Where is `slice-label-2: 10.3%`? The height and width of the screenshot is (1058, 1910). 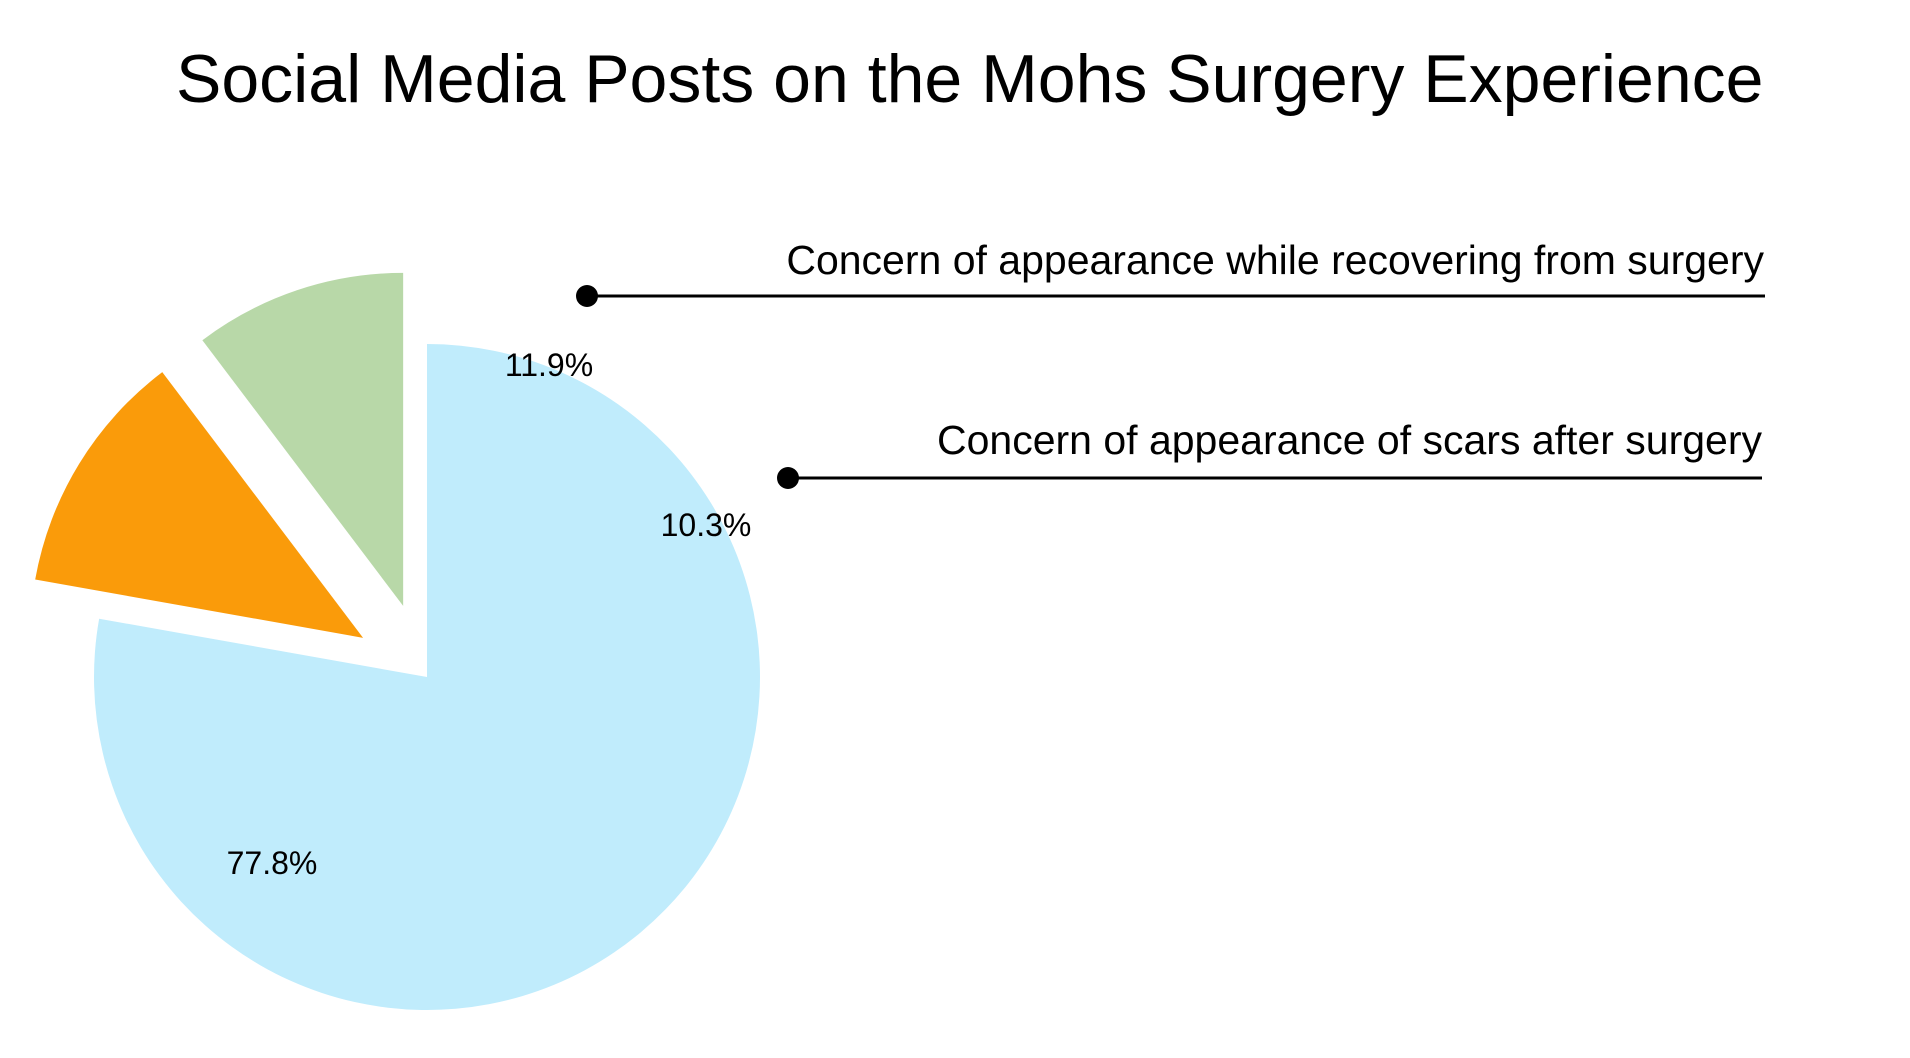 slice-label-2: 10.3% is located at coordinates (706, 525).